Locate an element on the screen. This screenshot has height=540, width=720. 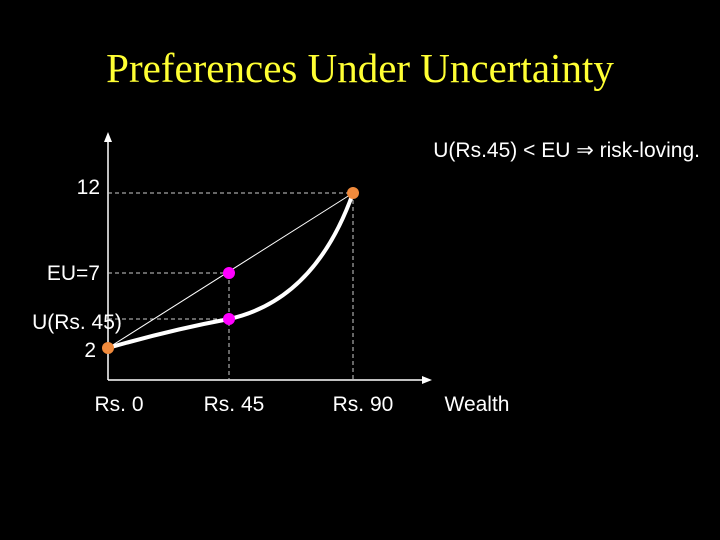
x-label: Rs. 90 is located at coordinates (363, 404).